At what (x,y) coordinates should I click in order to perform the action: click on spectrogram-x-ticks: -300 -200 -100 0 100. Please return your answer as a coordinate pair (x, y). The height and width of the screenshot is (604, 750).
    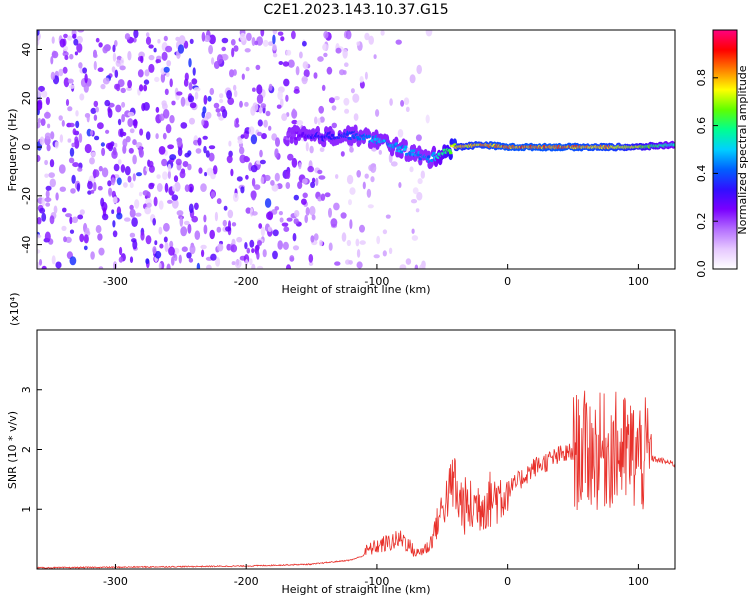
    Looking at the image, I should click on (376, 276).